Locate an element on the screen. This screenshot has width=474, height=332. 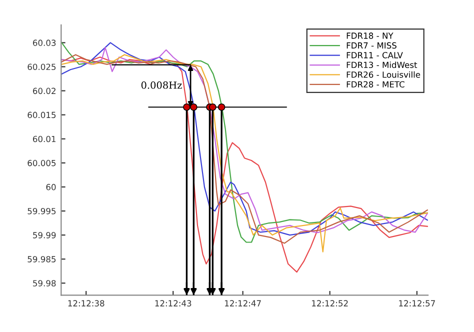
legend-label: FDR7 - MISS is located at coordinates (371, 45).